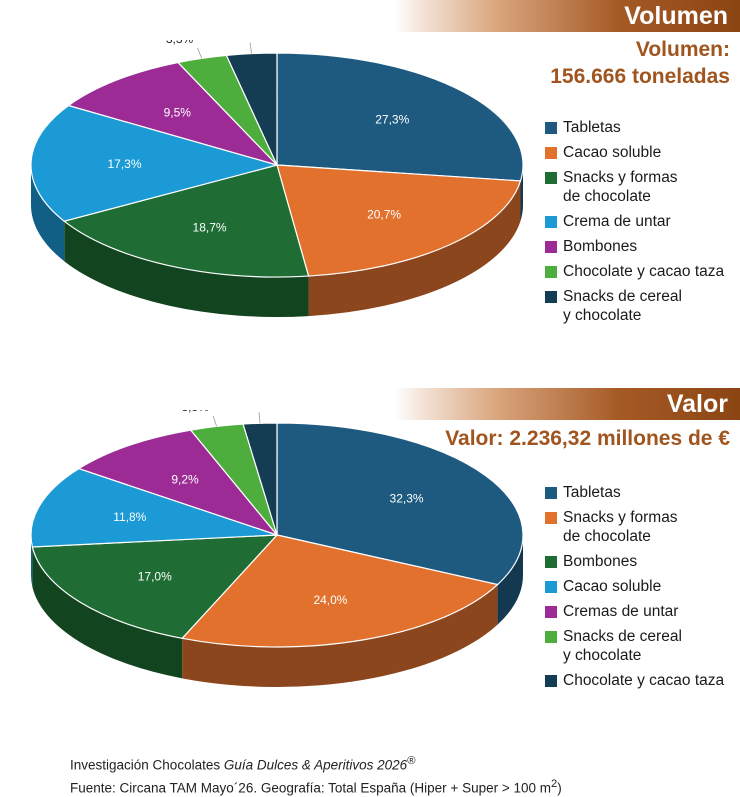 Image resolution: width=740 pixels, height=797 pixels. I want to click on legend-1-item-1: Snacks y formas de chocolate, so click(634, 527).